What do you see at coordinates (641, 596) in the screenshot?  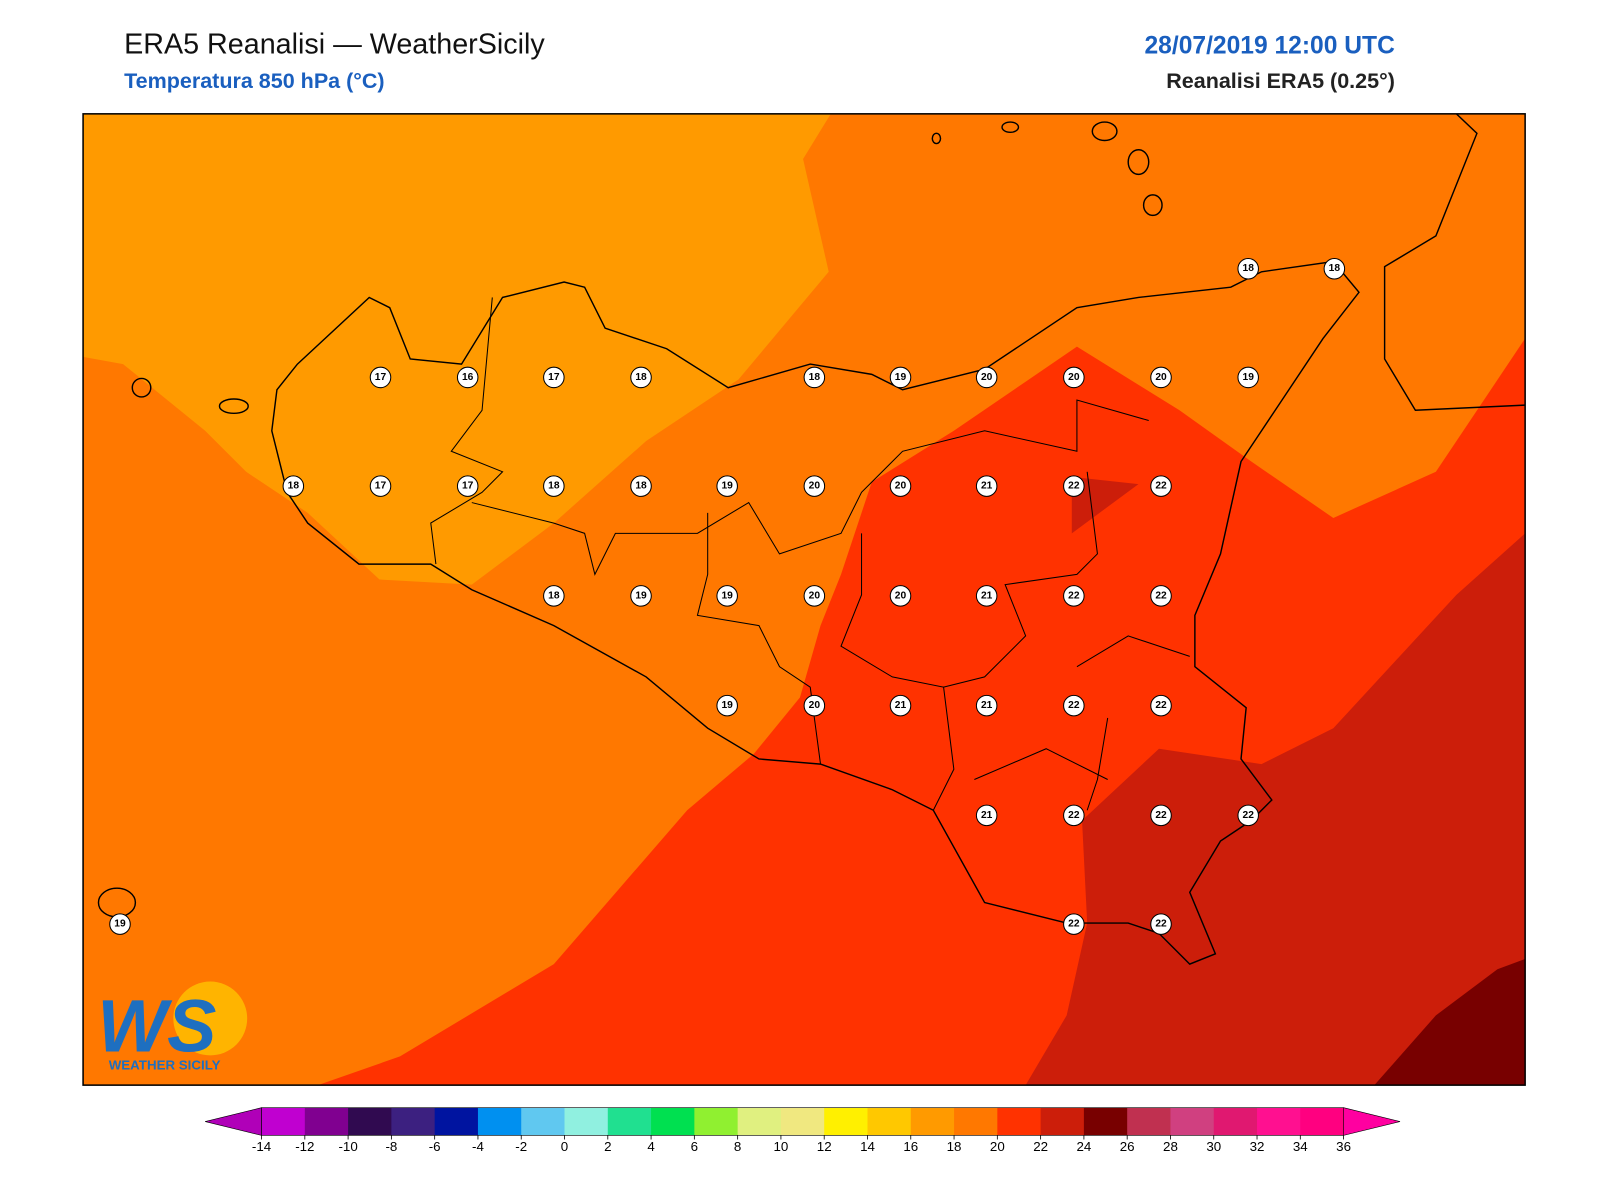 I see `station: 19` at bounding box center [641, 596].